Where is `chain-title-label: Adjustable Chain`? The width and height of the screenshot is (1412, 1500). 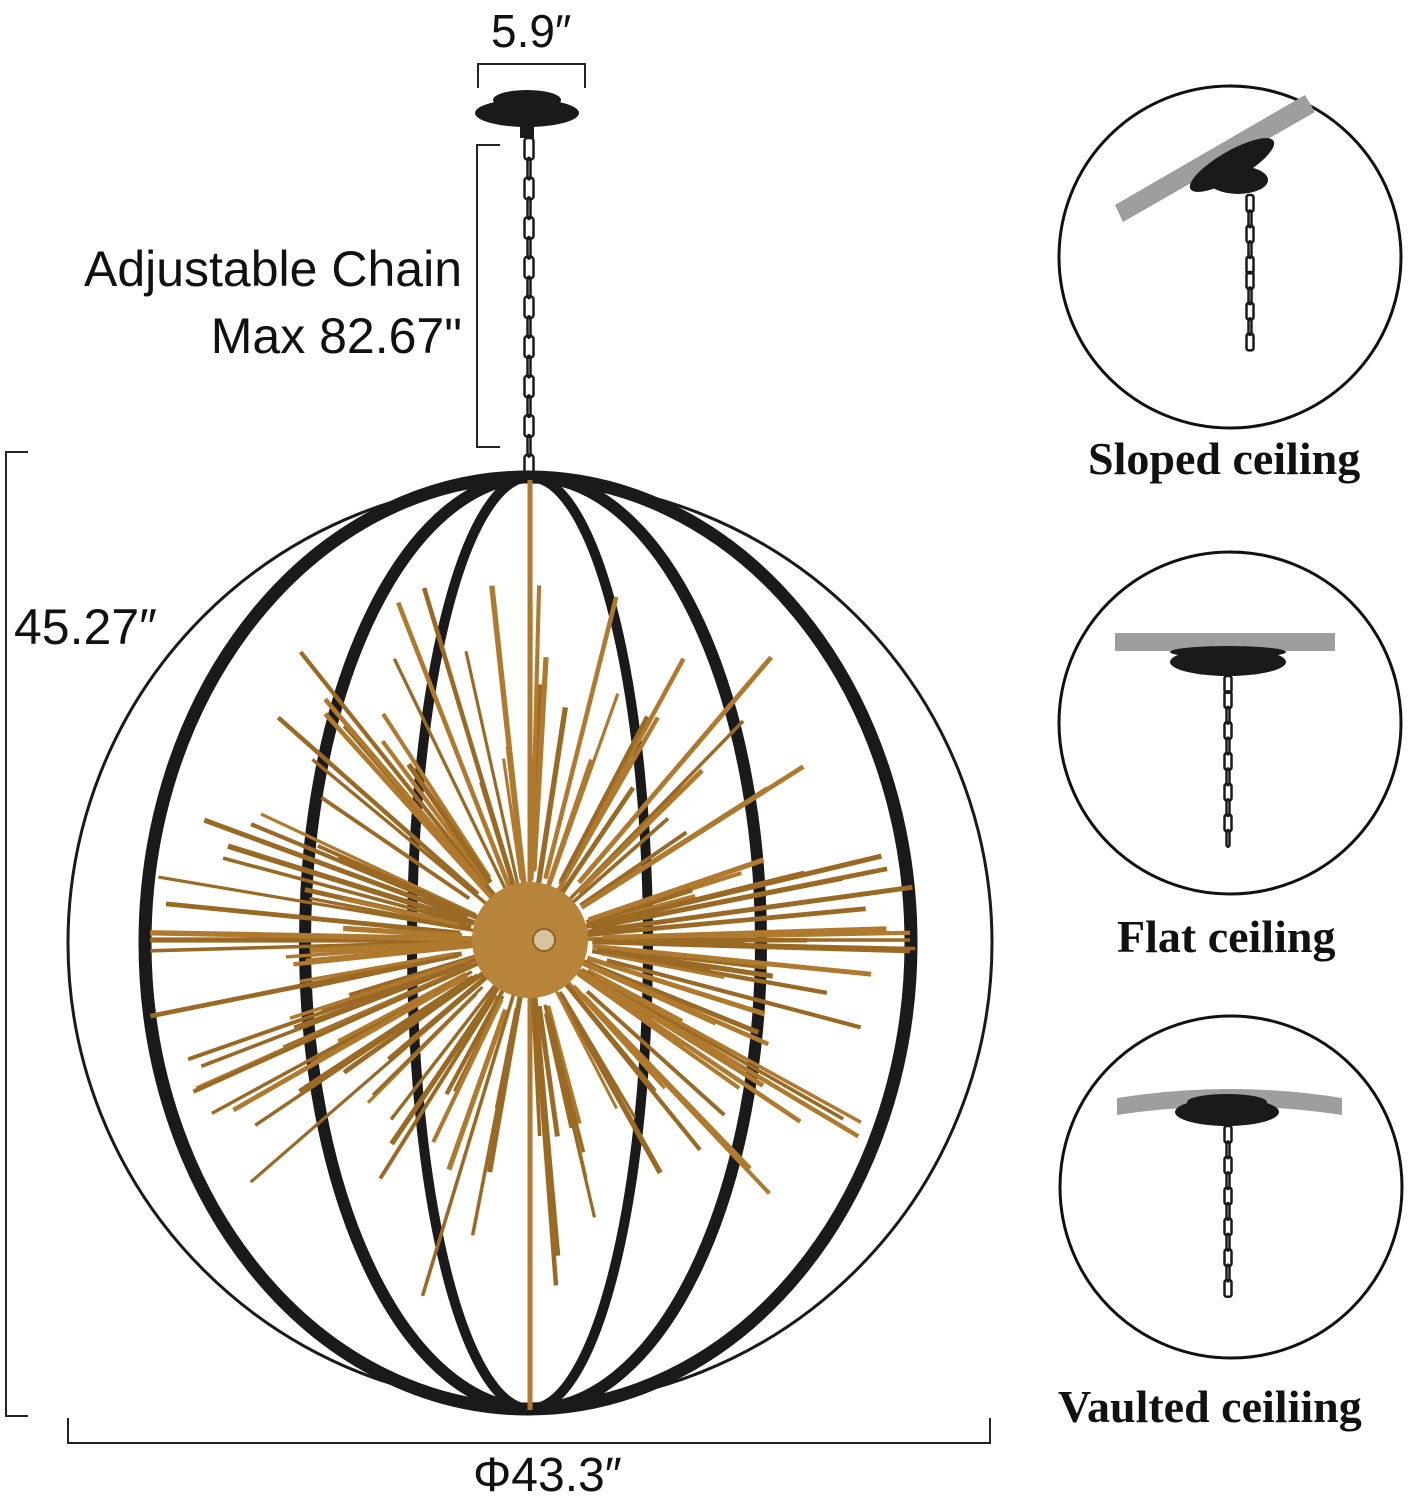
chain-title-label: Adjustable Chain is located at coordinates (272, 269).